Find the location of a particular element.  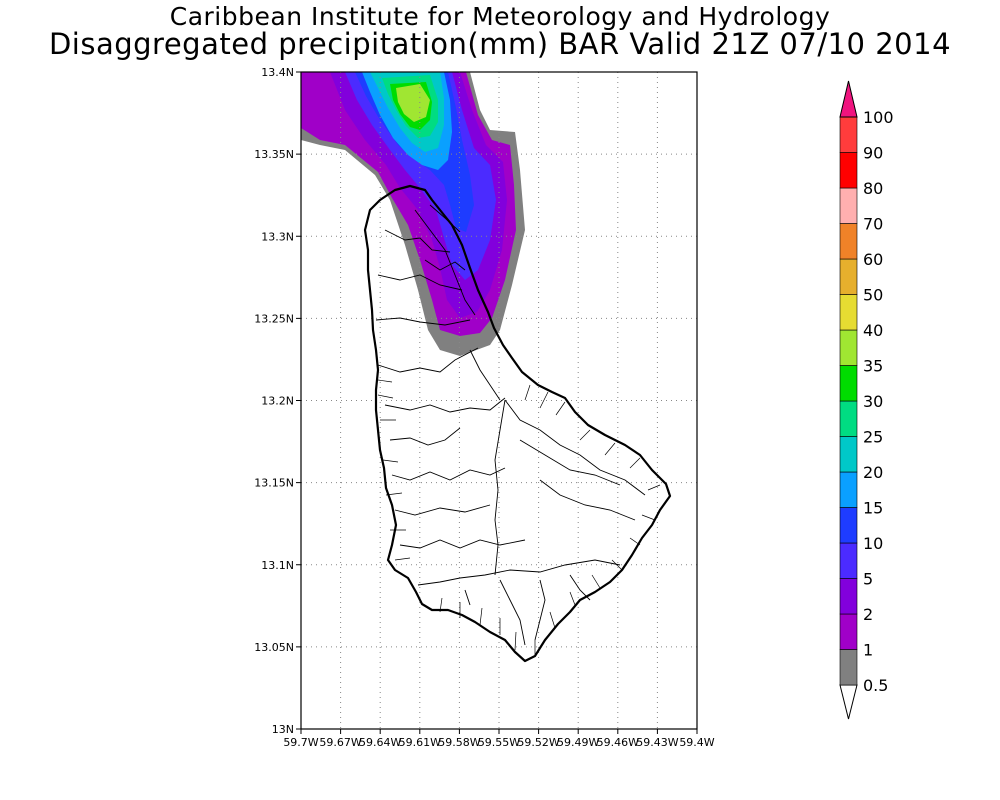

legend-label: 90 is located at coordinates (873, 153).